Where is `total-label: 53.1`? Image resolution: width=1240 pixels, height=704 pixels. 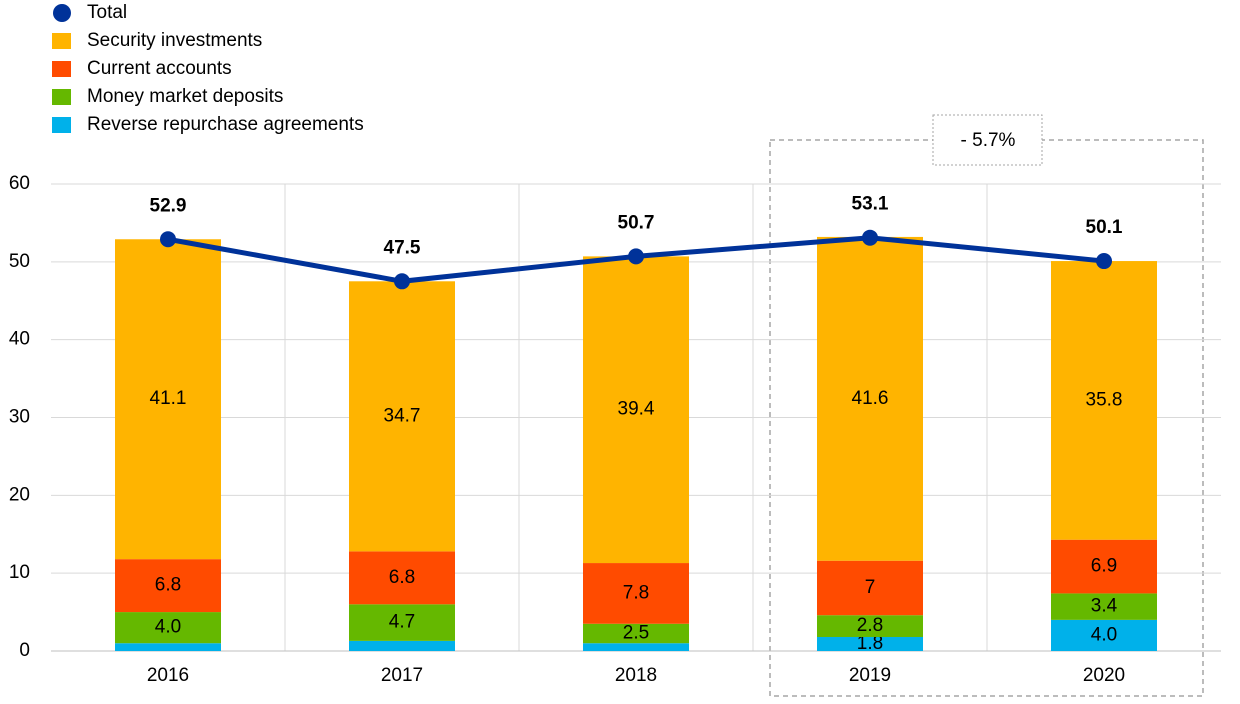
total-label: 53.1 is located at coordinates (870, 204).